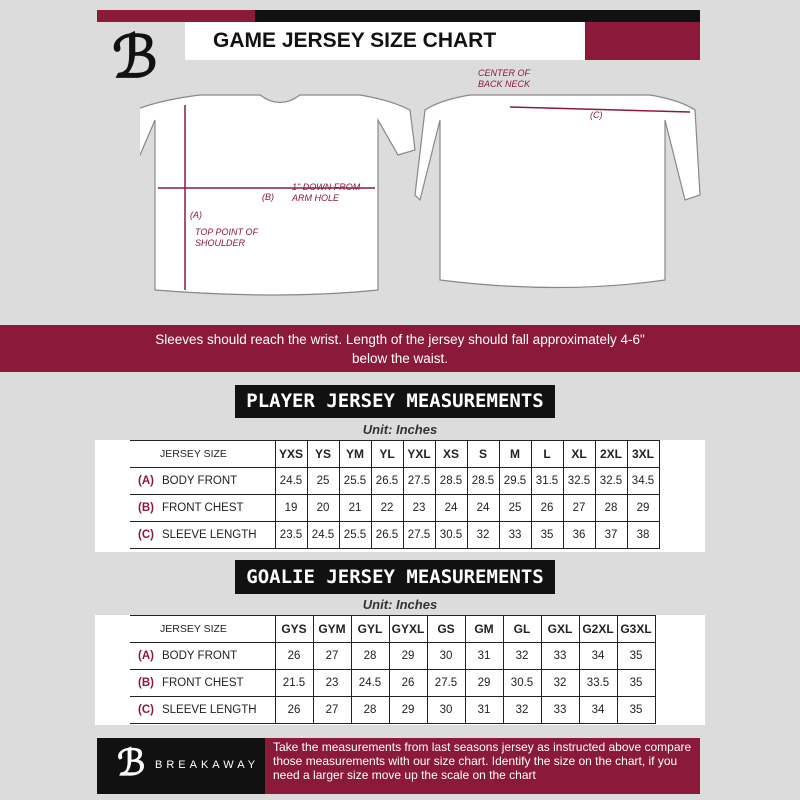 Image resolution: width=800 pixels, height=800 pixels. Describe the element at coordinates (207, 765) in the screenshot. I see `footer-brand-name: BREAKAWAY` at that location.